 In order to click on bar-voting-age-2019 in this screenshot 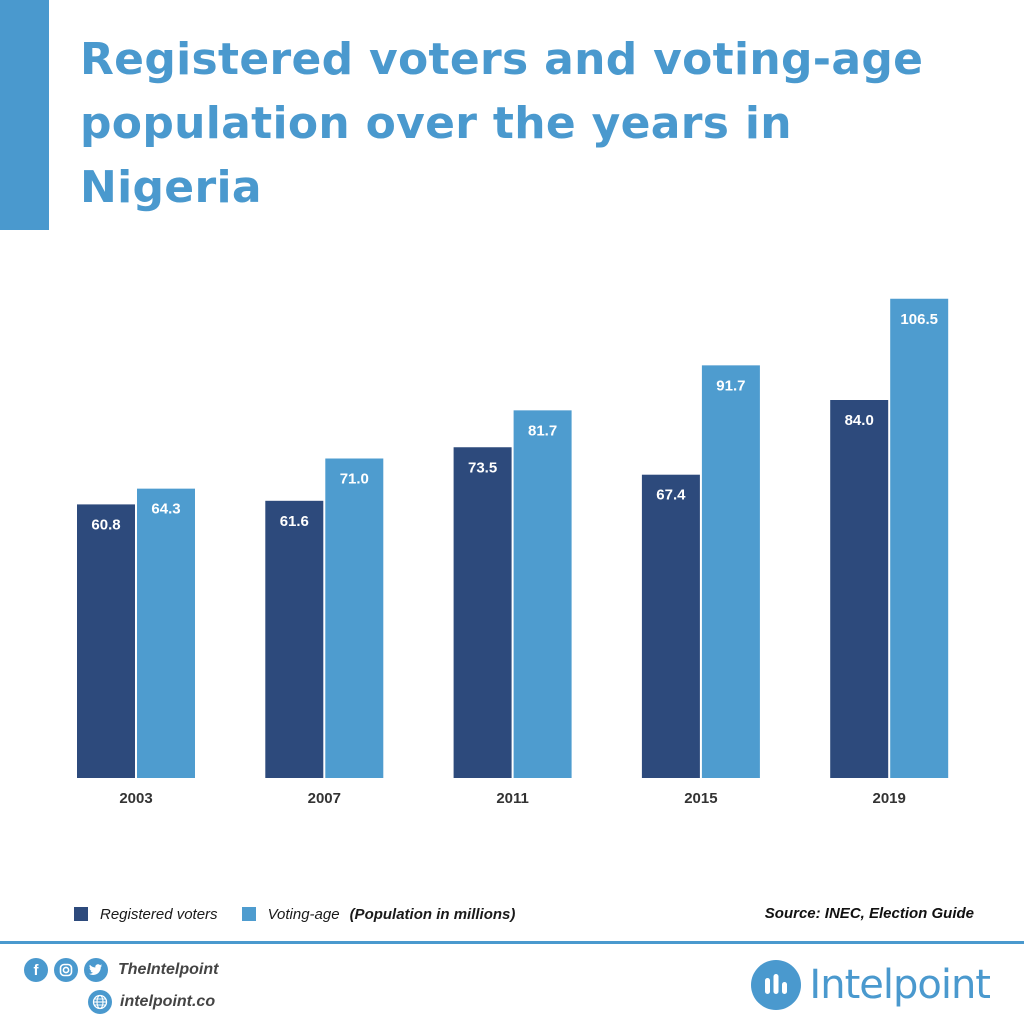, I will do `click(919, 538)`.